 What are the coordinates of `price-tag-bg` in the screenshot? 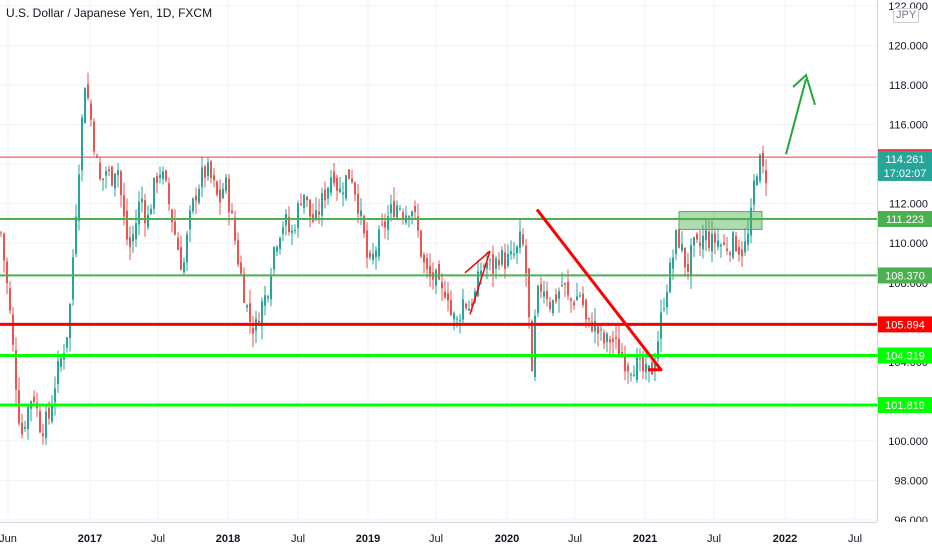 It's located at (905, 404).